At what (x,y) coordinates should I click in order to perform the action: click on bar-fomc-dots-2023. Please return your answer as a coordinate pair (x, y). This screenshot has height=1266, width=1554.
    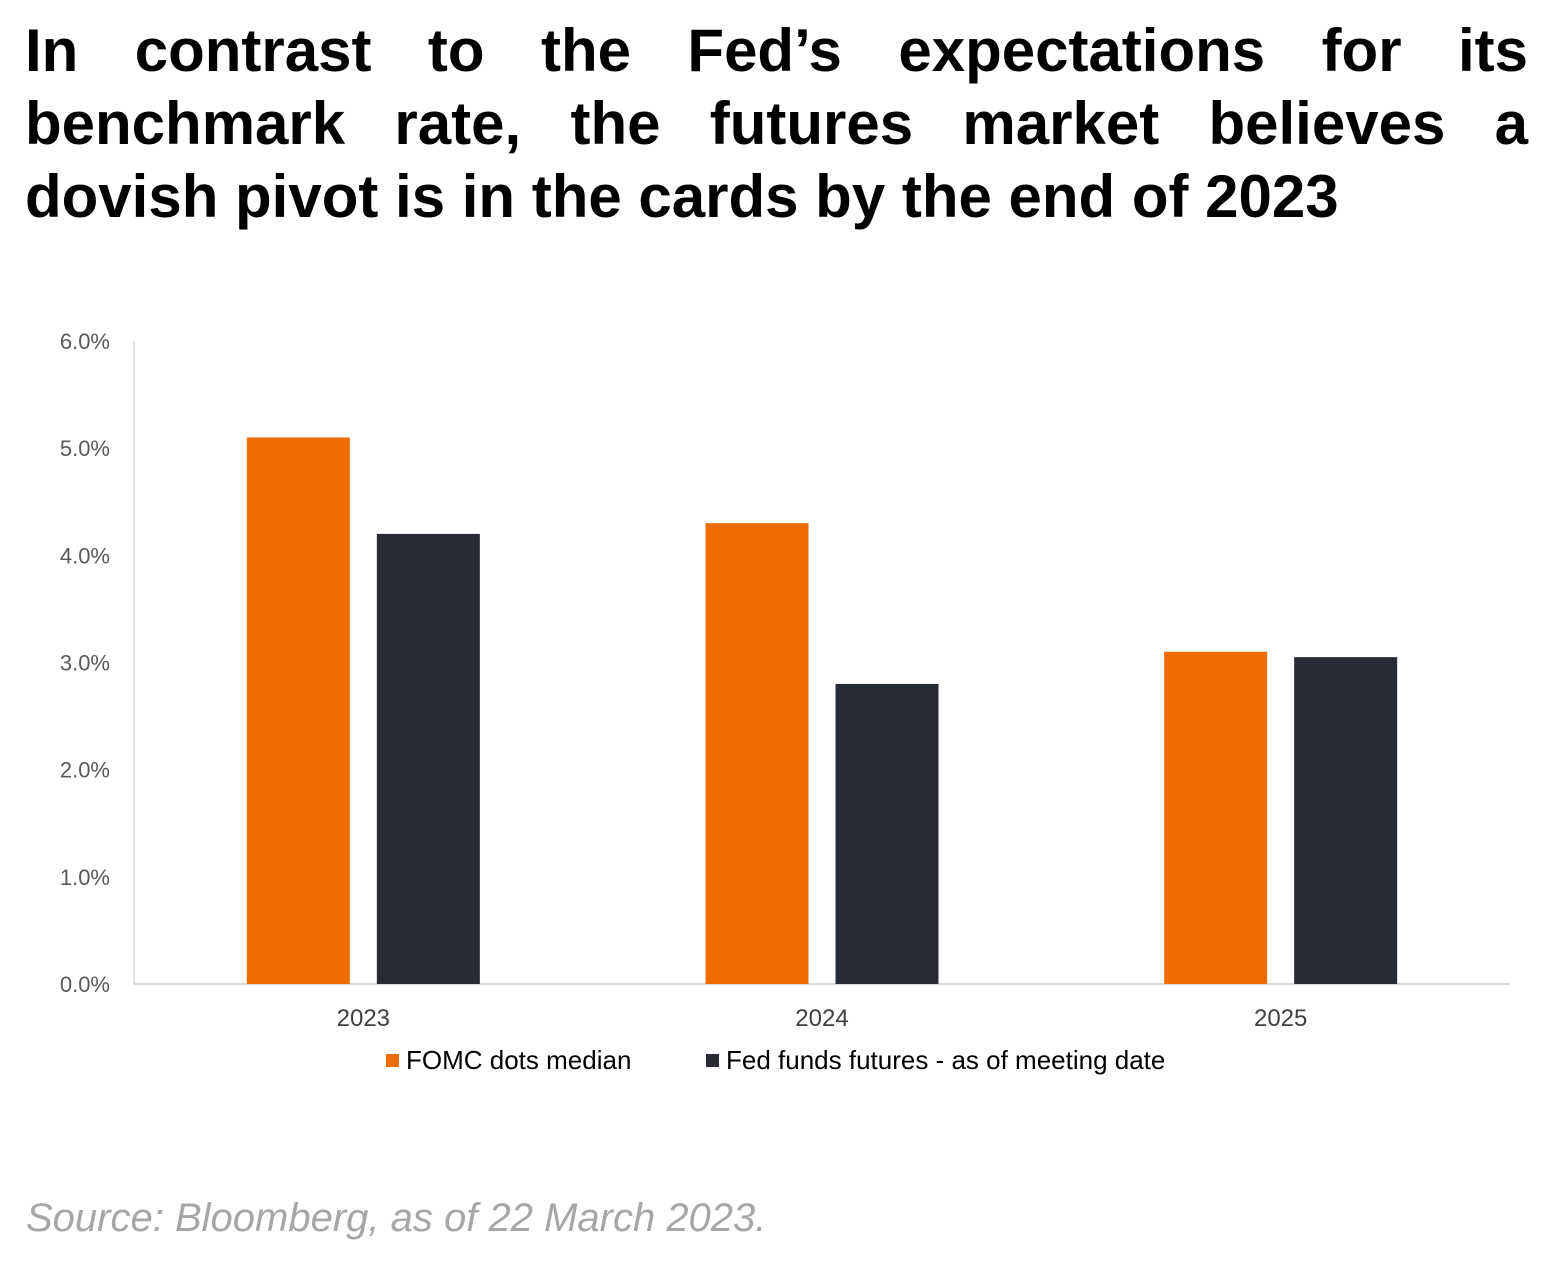
    Looking at the image, I should click on (298, 710).